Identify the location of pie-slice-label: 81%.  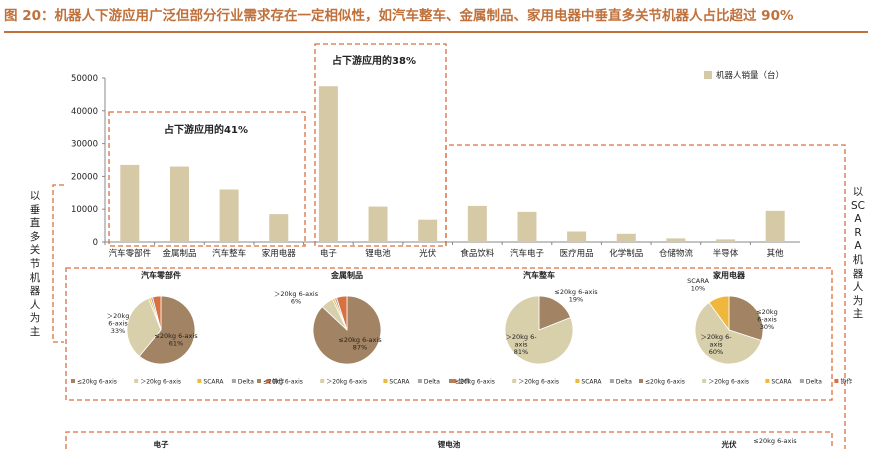
(521, 352).